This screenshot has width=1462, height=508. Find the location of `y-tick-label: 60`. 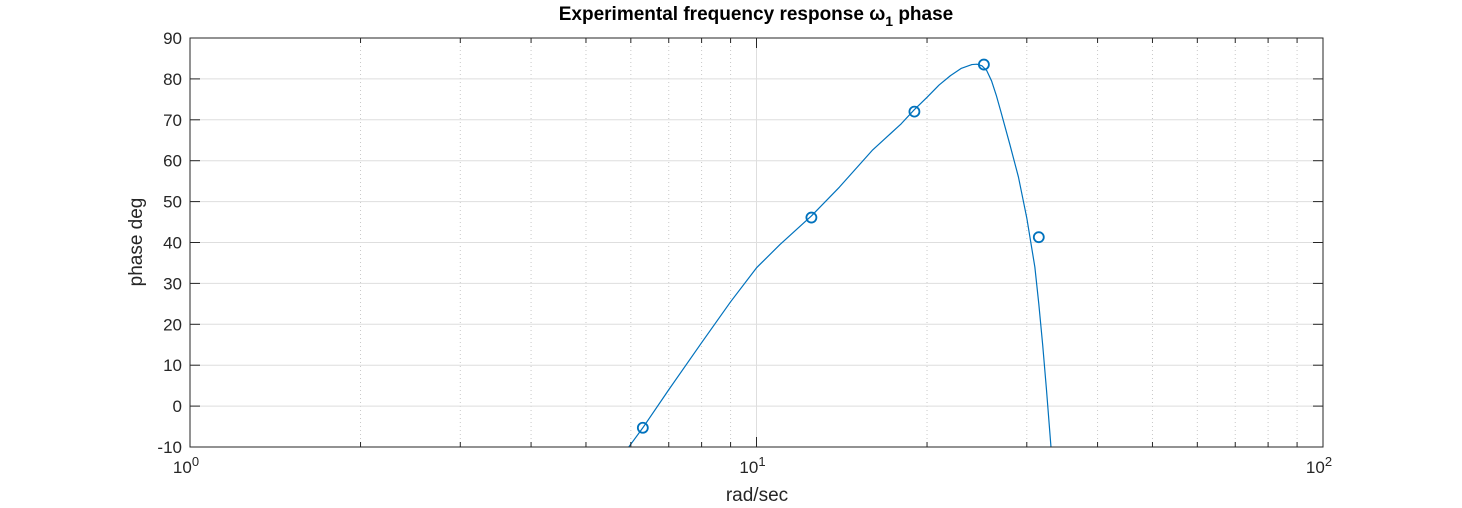

y-tick-label: 60 is located at coordinates (172, 161).